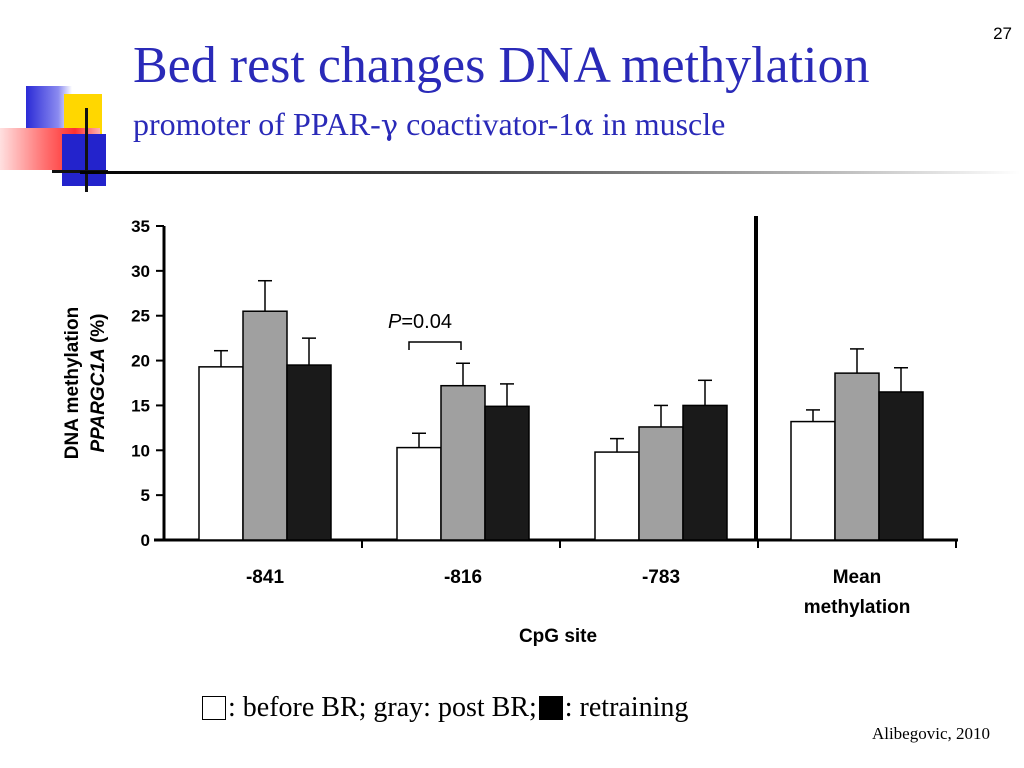 This screenshot has width=1024, height=768. What do you see at coordinates (145, 540) in the screenshot?
I see `y-tick-label: 0` at bounding box center [145, 540].